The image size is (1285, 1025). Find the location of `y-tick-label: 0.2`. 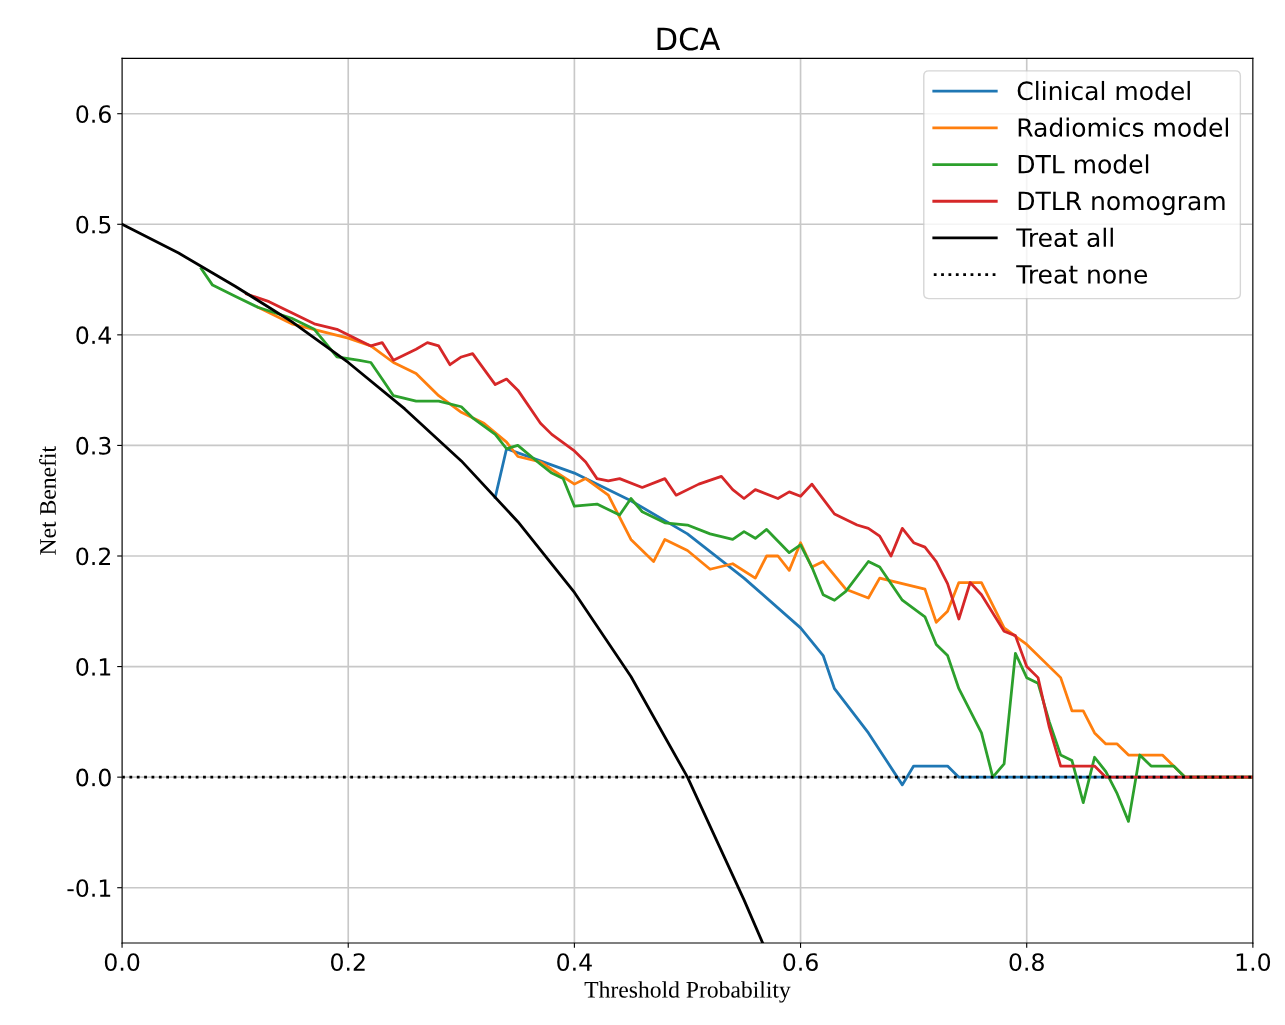

y-tick-label: 0.2 is located at coordinates (93, 556).